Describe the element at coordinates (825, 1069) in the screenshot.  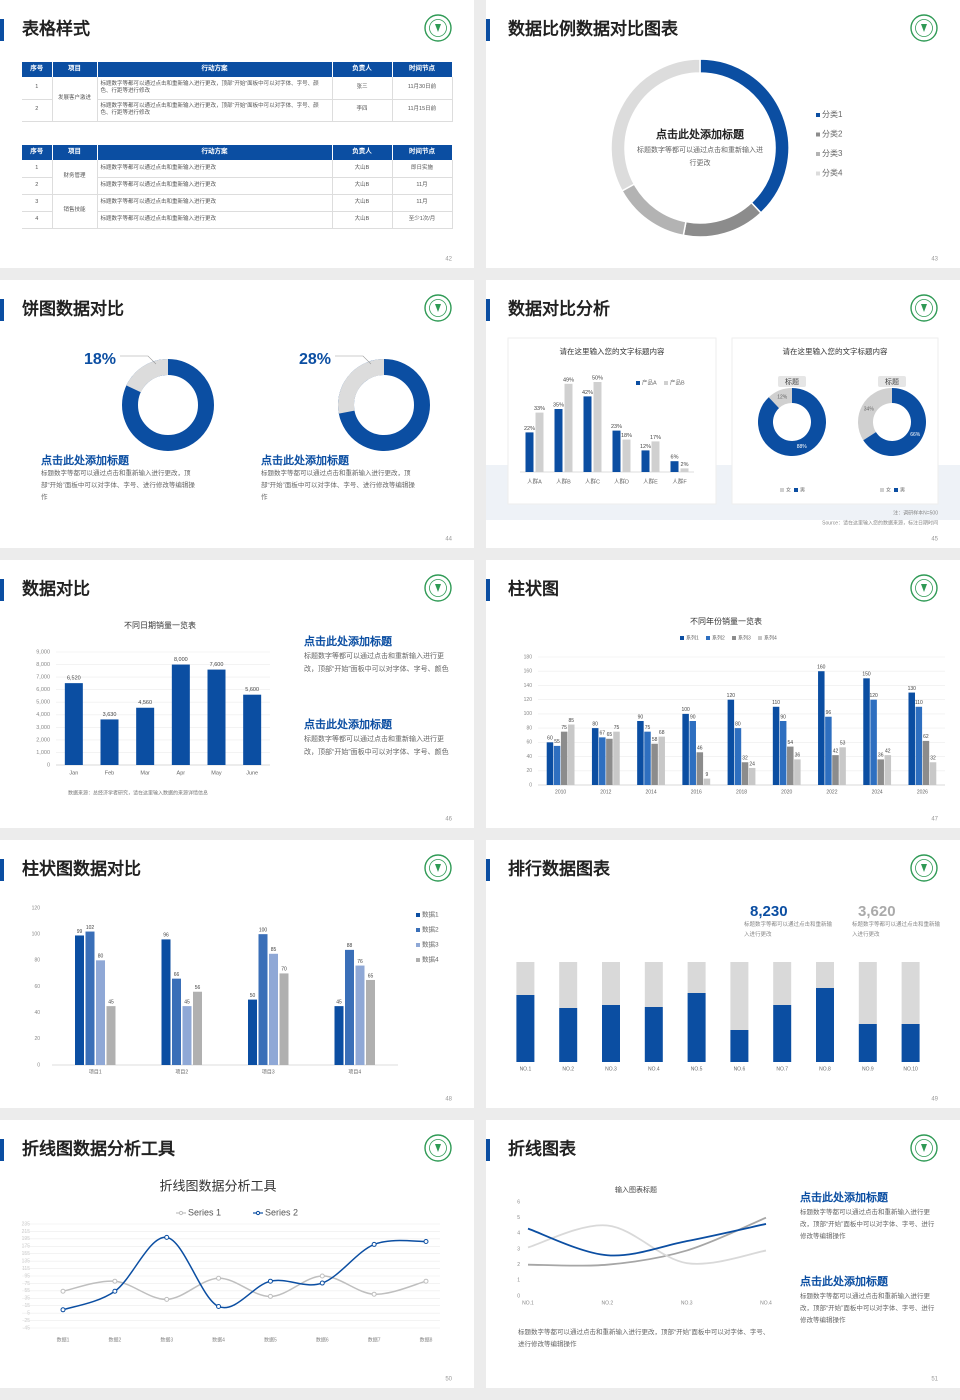
I see `x-tick-label: NO.8` at that location.